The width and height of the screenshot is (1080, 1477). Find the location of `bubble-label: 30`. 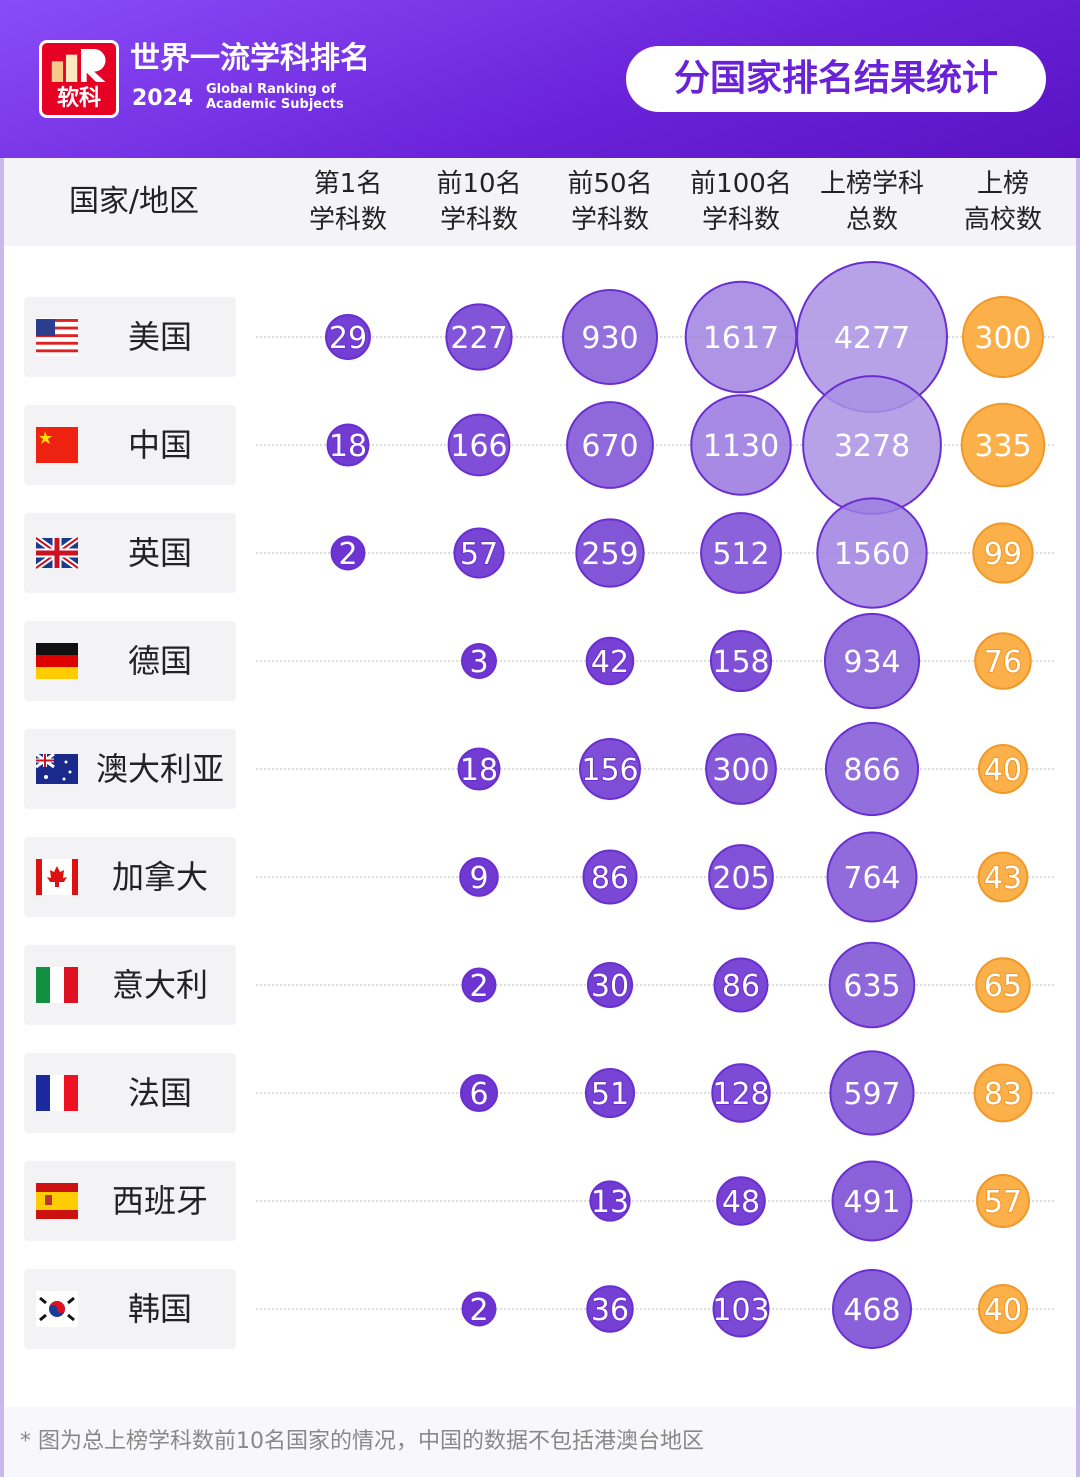

bubble-label: 30 is located at coordinates (610, 986).